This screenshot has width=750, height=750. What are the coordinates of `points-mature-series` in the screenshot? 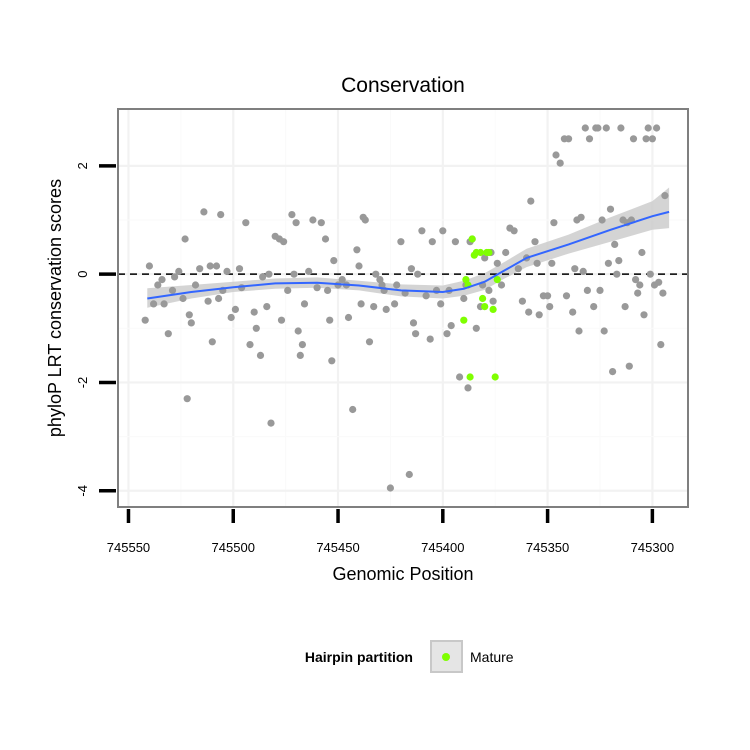 It's located at (480, 308).